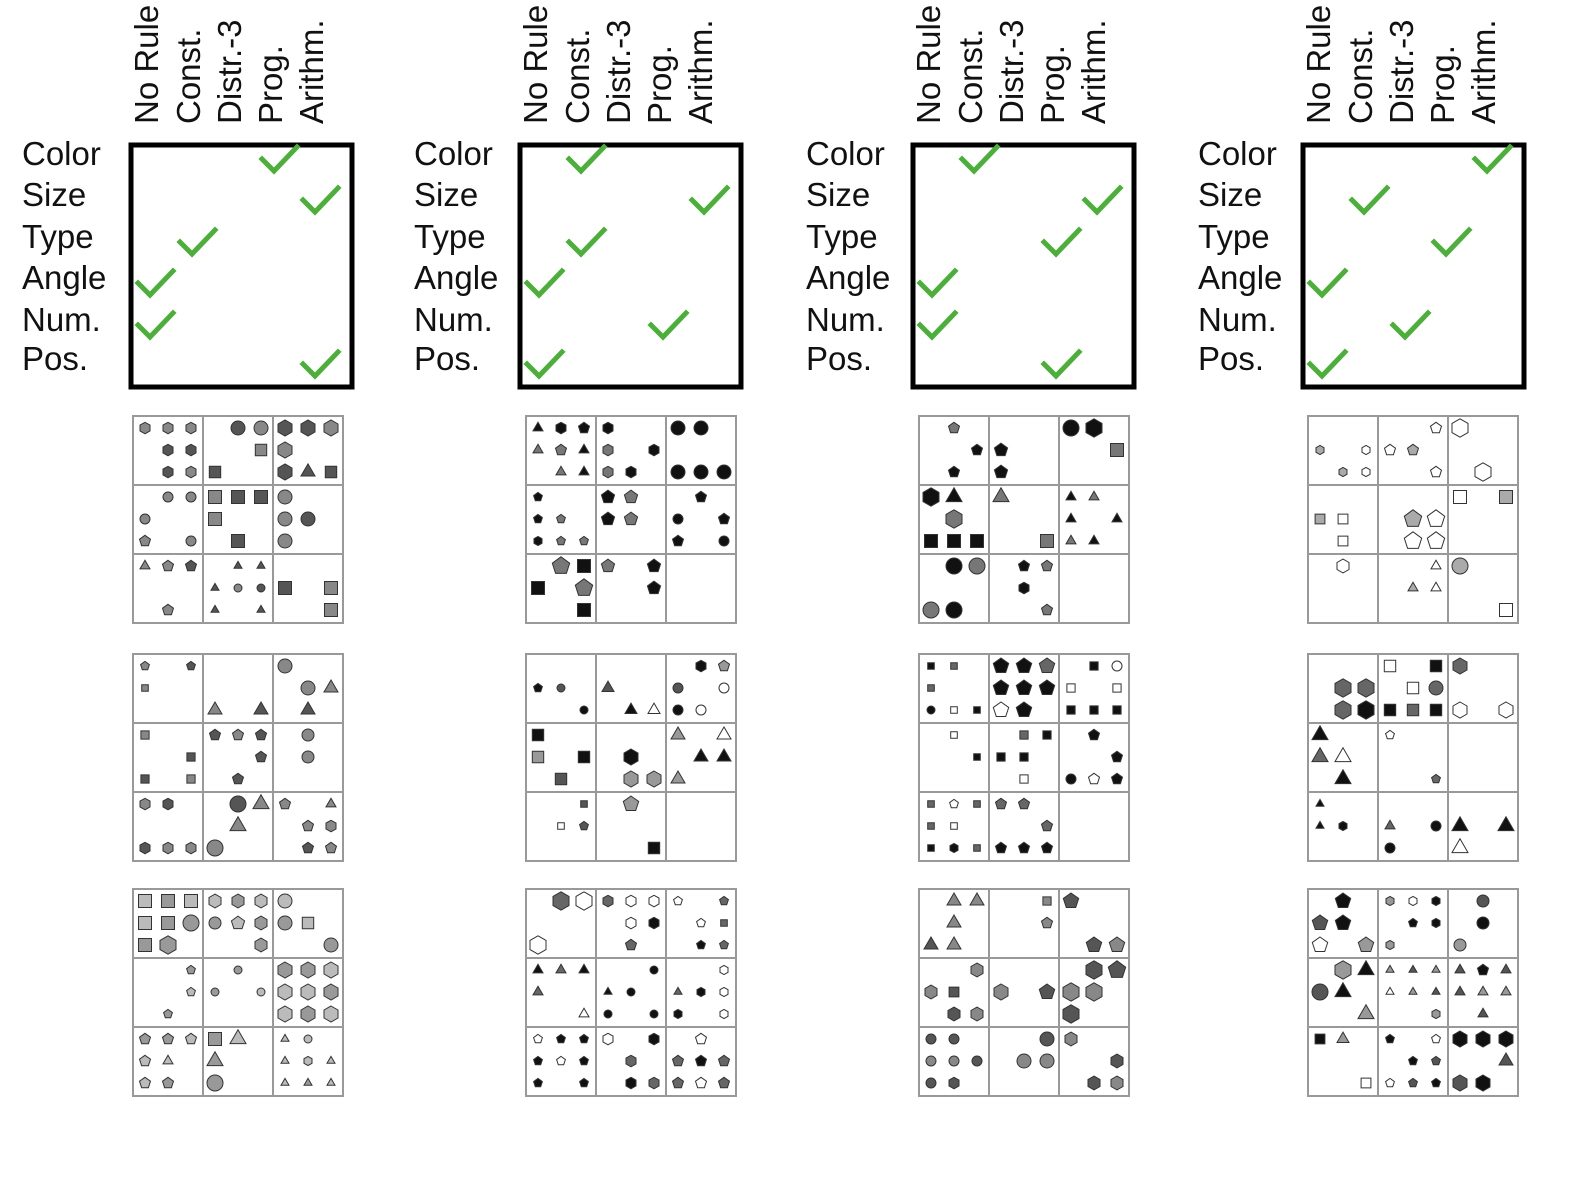 The image size is (1579, 1183). What do you see at coordinates (188, 76) in the screenshot?
I see `rule-column-label: Const.` at bounding box center [188, 76].